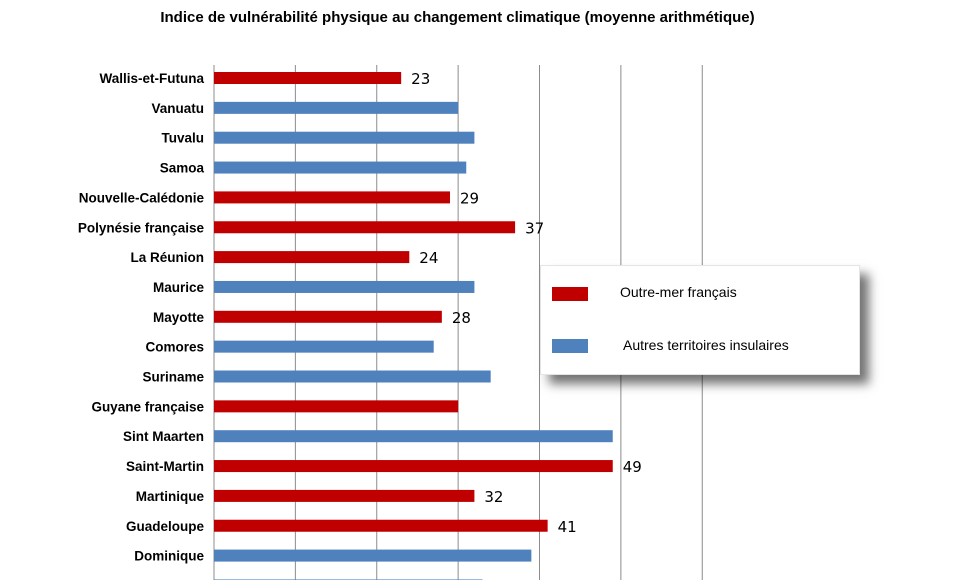 Image resolution: width=967 pixels, height=580 pixels. What do you see at coordinates (174, 347) in the screenshot?
I see `category-label: Comores` at bounding box center [174, 347].